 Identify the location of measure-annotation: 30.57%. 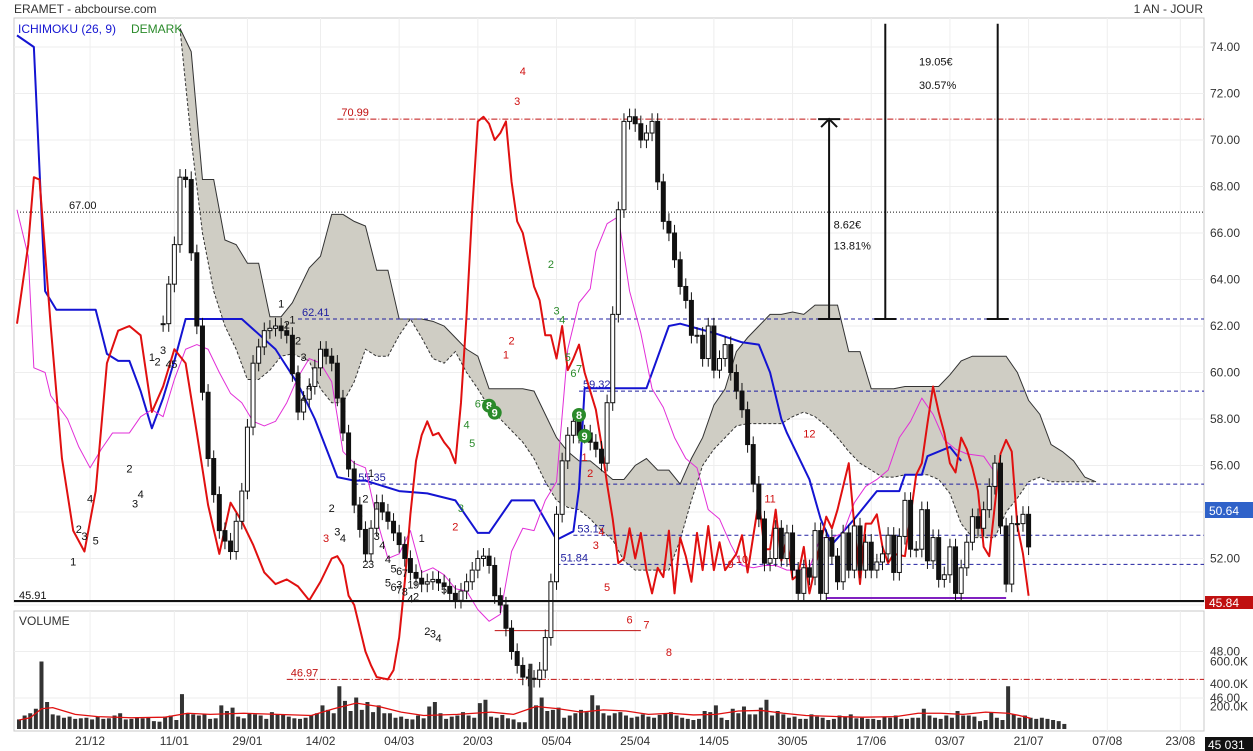
(938, 86).